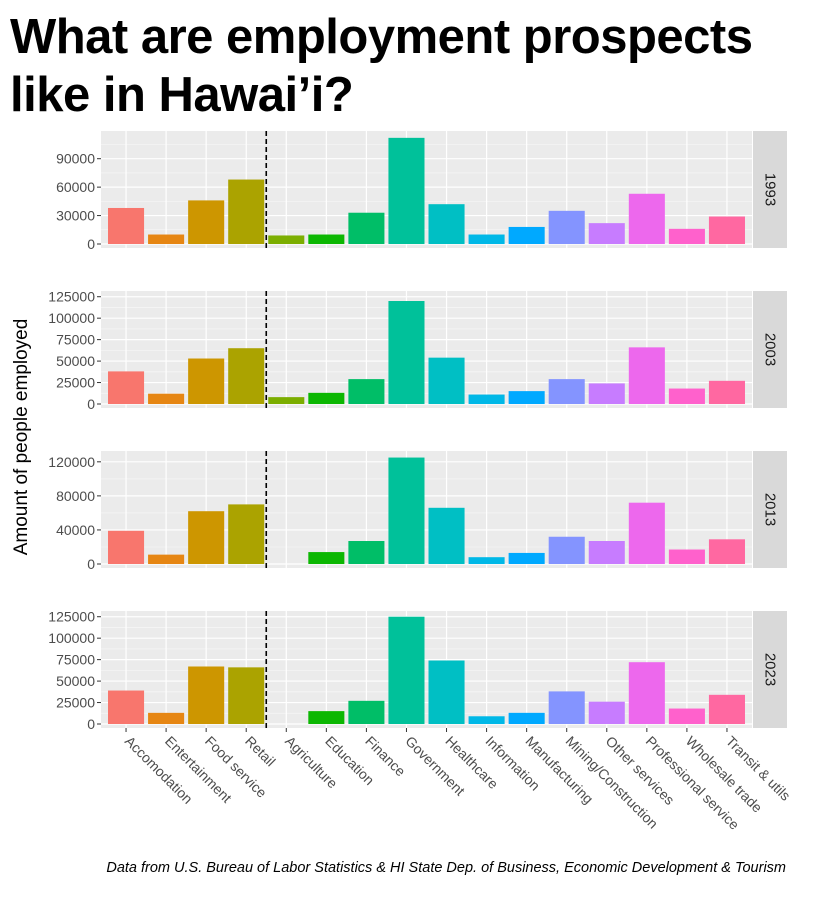 The width and height of the screenshot is (816, 897). I want to click on bar-2003-mining-construction, so click(566, 391).